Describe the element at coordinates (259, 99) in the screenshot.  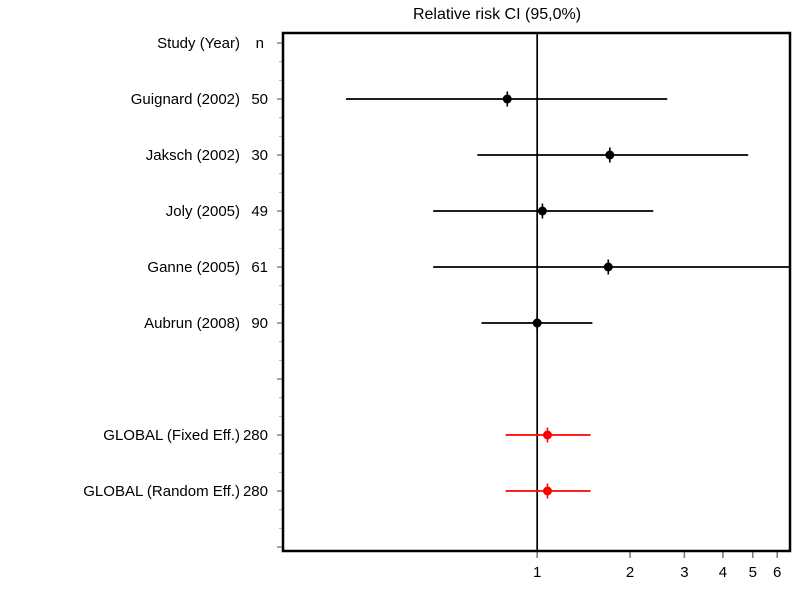
I see `row-n-value: 50` at that location.